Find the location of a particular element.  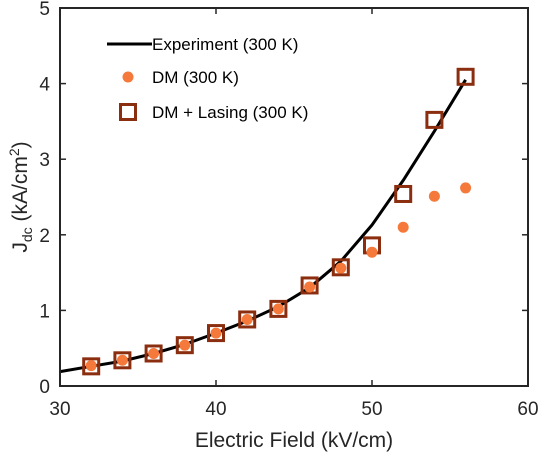

x-tick-label: 30 is located at coordinates (59, 409).